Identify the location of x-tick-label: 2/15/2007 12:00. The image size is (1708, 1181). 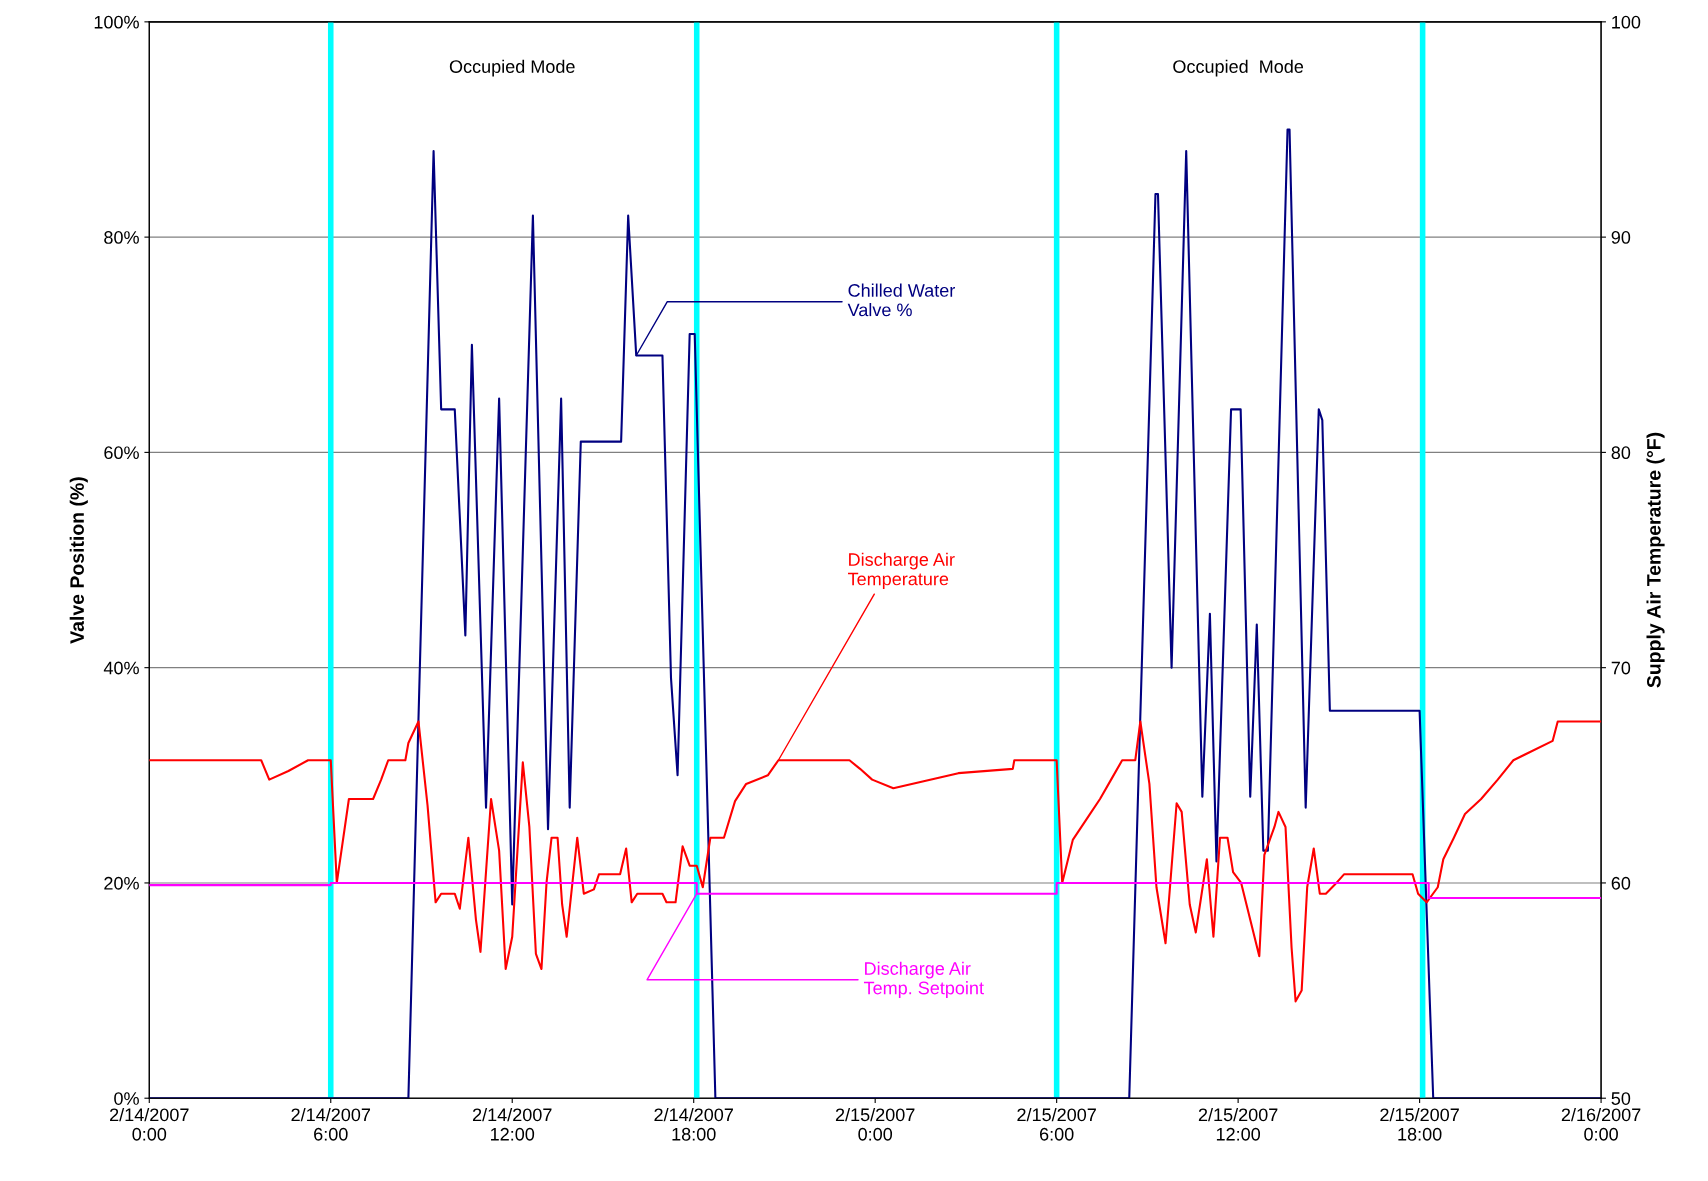
(1238, 1124).